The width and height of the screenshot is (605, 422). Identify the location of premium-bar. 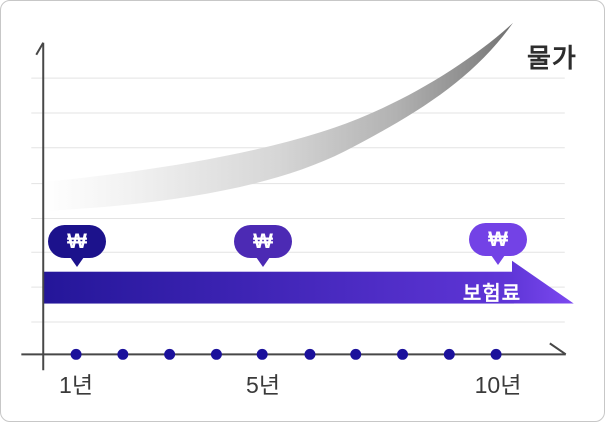
(278, 287).